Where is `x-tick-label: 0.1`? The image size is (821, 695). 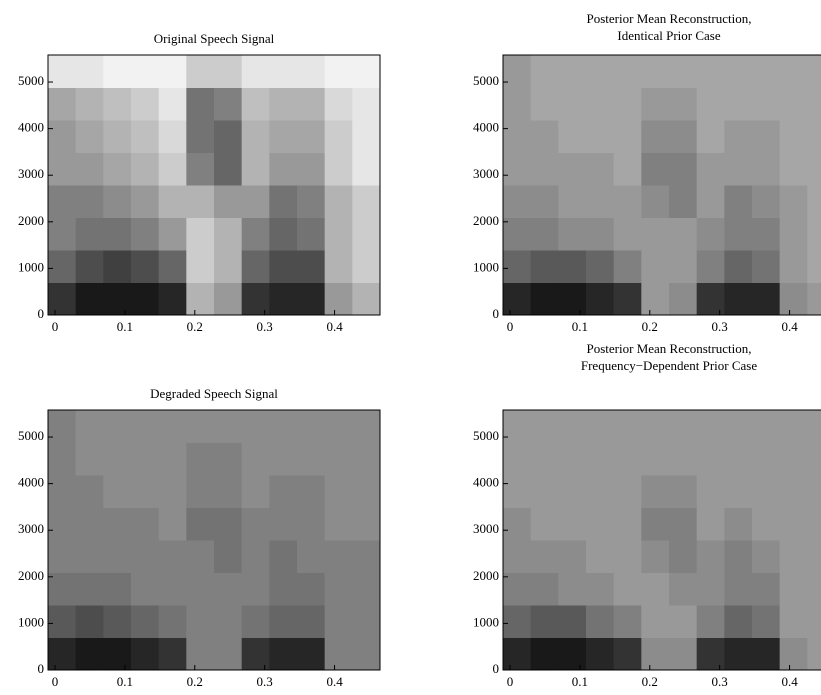
x-tick-label: 0.1 is located at coordinates (125, 681).